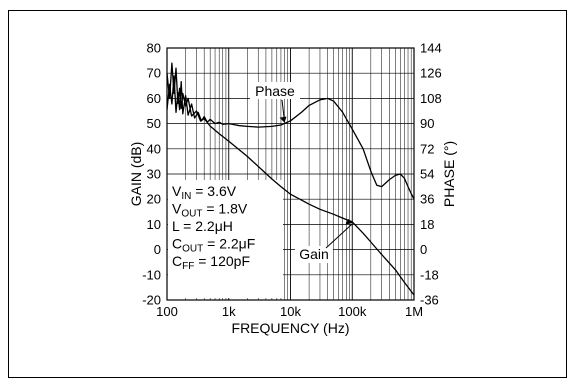  What do you see at coordinates (154, 148) in the screenshot?
I see `y-left-tick-label: 40` at bounding box center [154, 148].